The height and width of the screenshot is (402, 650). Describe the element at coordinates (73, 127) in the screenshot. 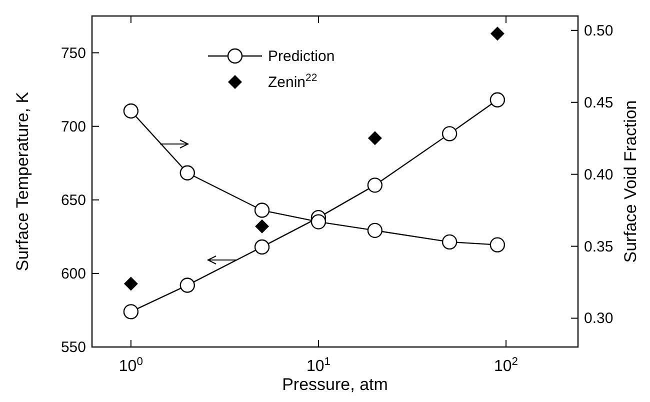

I see `y-tick-label: 700` at that location.